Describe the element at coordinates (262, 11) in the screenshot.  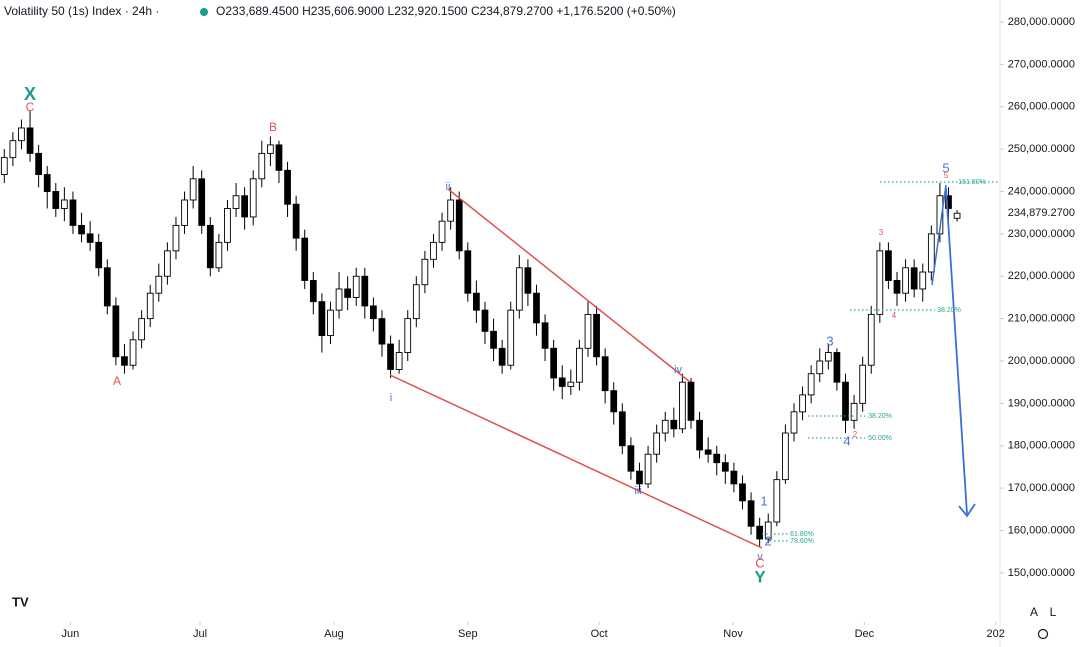
I see `o-value: 233,689.4500` at that location.